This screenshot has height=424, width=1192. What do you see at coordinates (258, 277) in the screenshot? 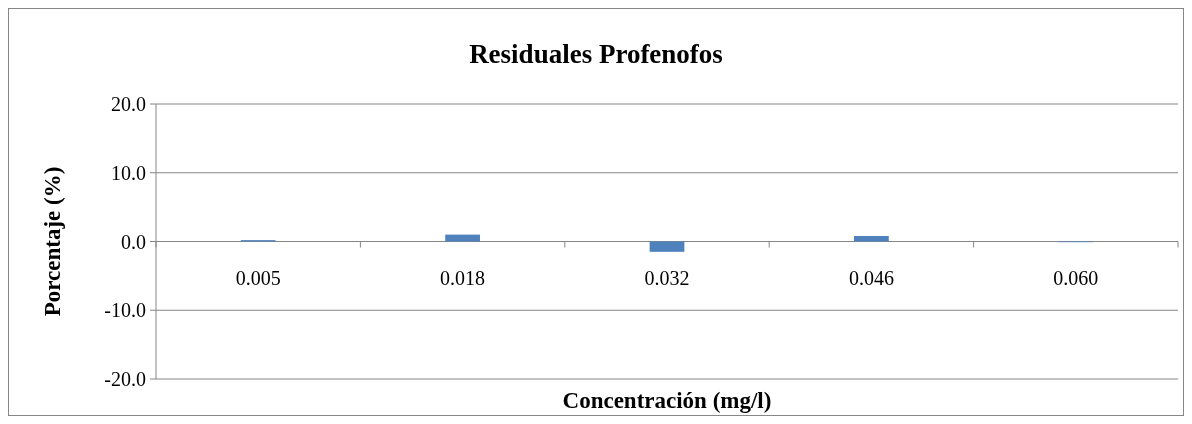
I see `x-tick-label: 0.005` at bounding box center [258, 277].